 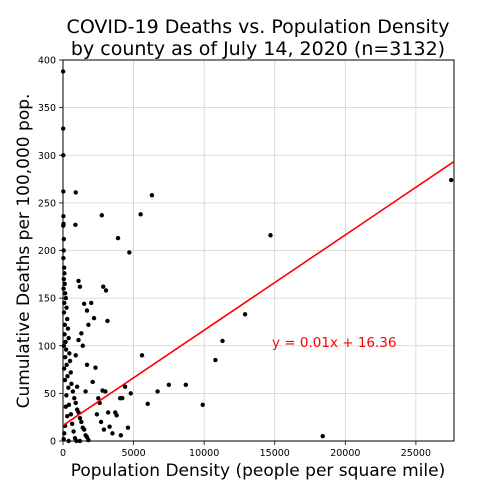 What do you see at coordinates (275, 453) in the screenshot?
I see `x-tick-label: 15000` at bounding box center [275, 453].